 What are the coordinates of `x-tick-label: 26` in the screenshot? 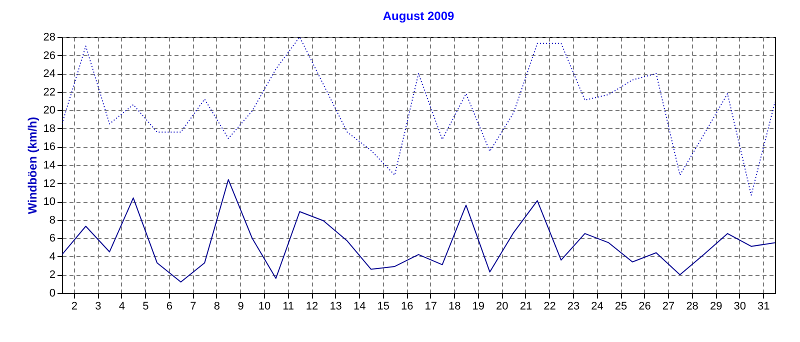 It's located at (644, 306).